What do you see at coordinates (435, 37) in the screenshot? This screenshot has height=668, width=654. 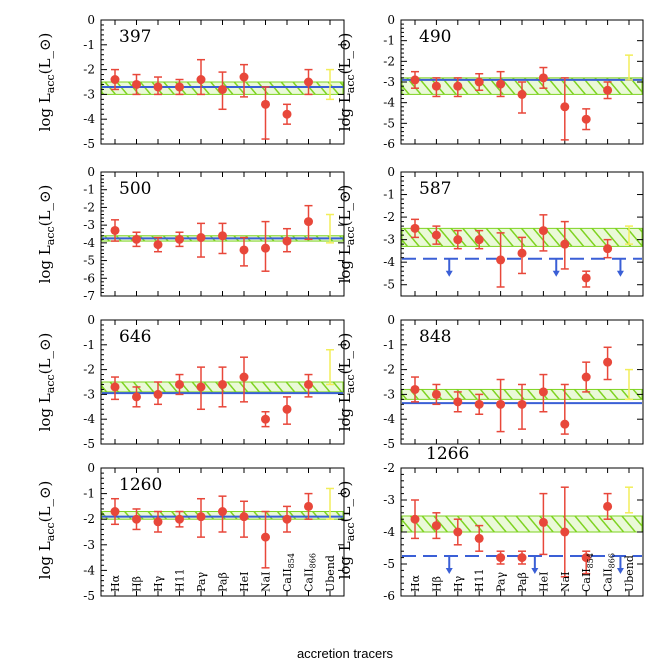 I see `panel-1-title: 490` at bounding box center [435, 37].